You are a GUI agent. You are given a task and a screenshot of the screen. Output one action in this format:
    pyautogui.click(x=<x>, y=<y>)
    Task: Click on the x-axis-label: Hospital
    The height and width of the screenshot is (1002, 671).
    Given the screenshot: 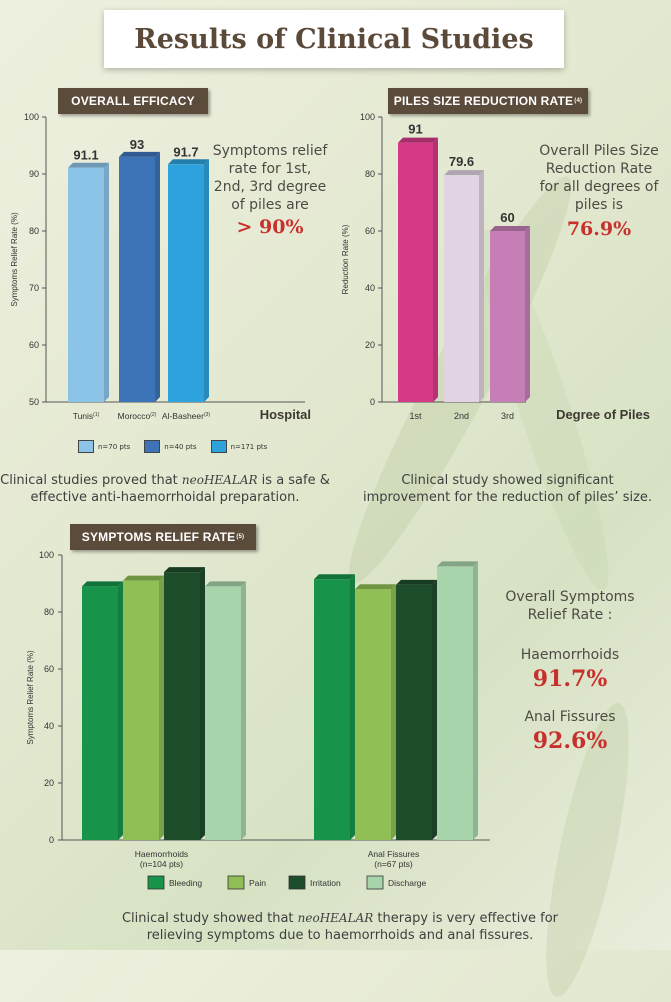 What is the action you would take?
    pyautogui.click(x=285, y=414)
    